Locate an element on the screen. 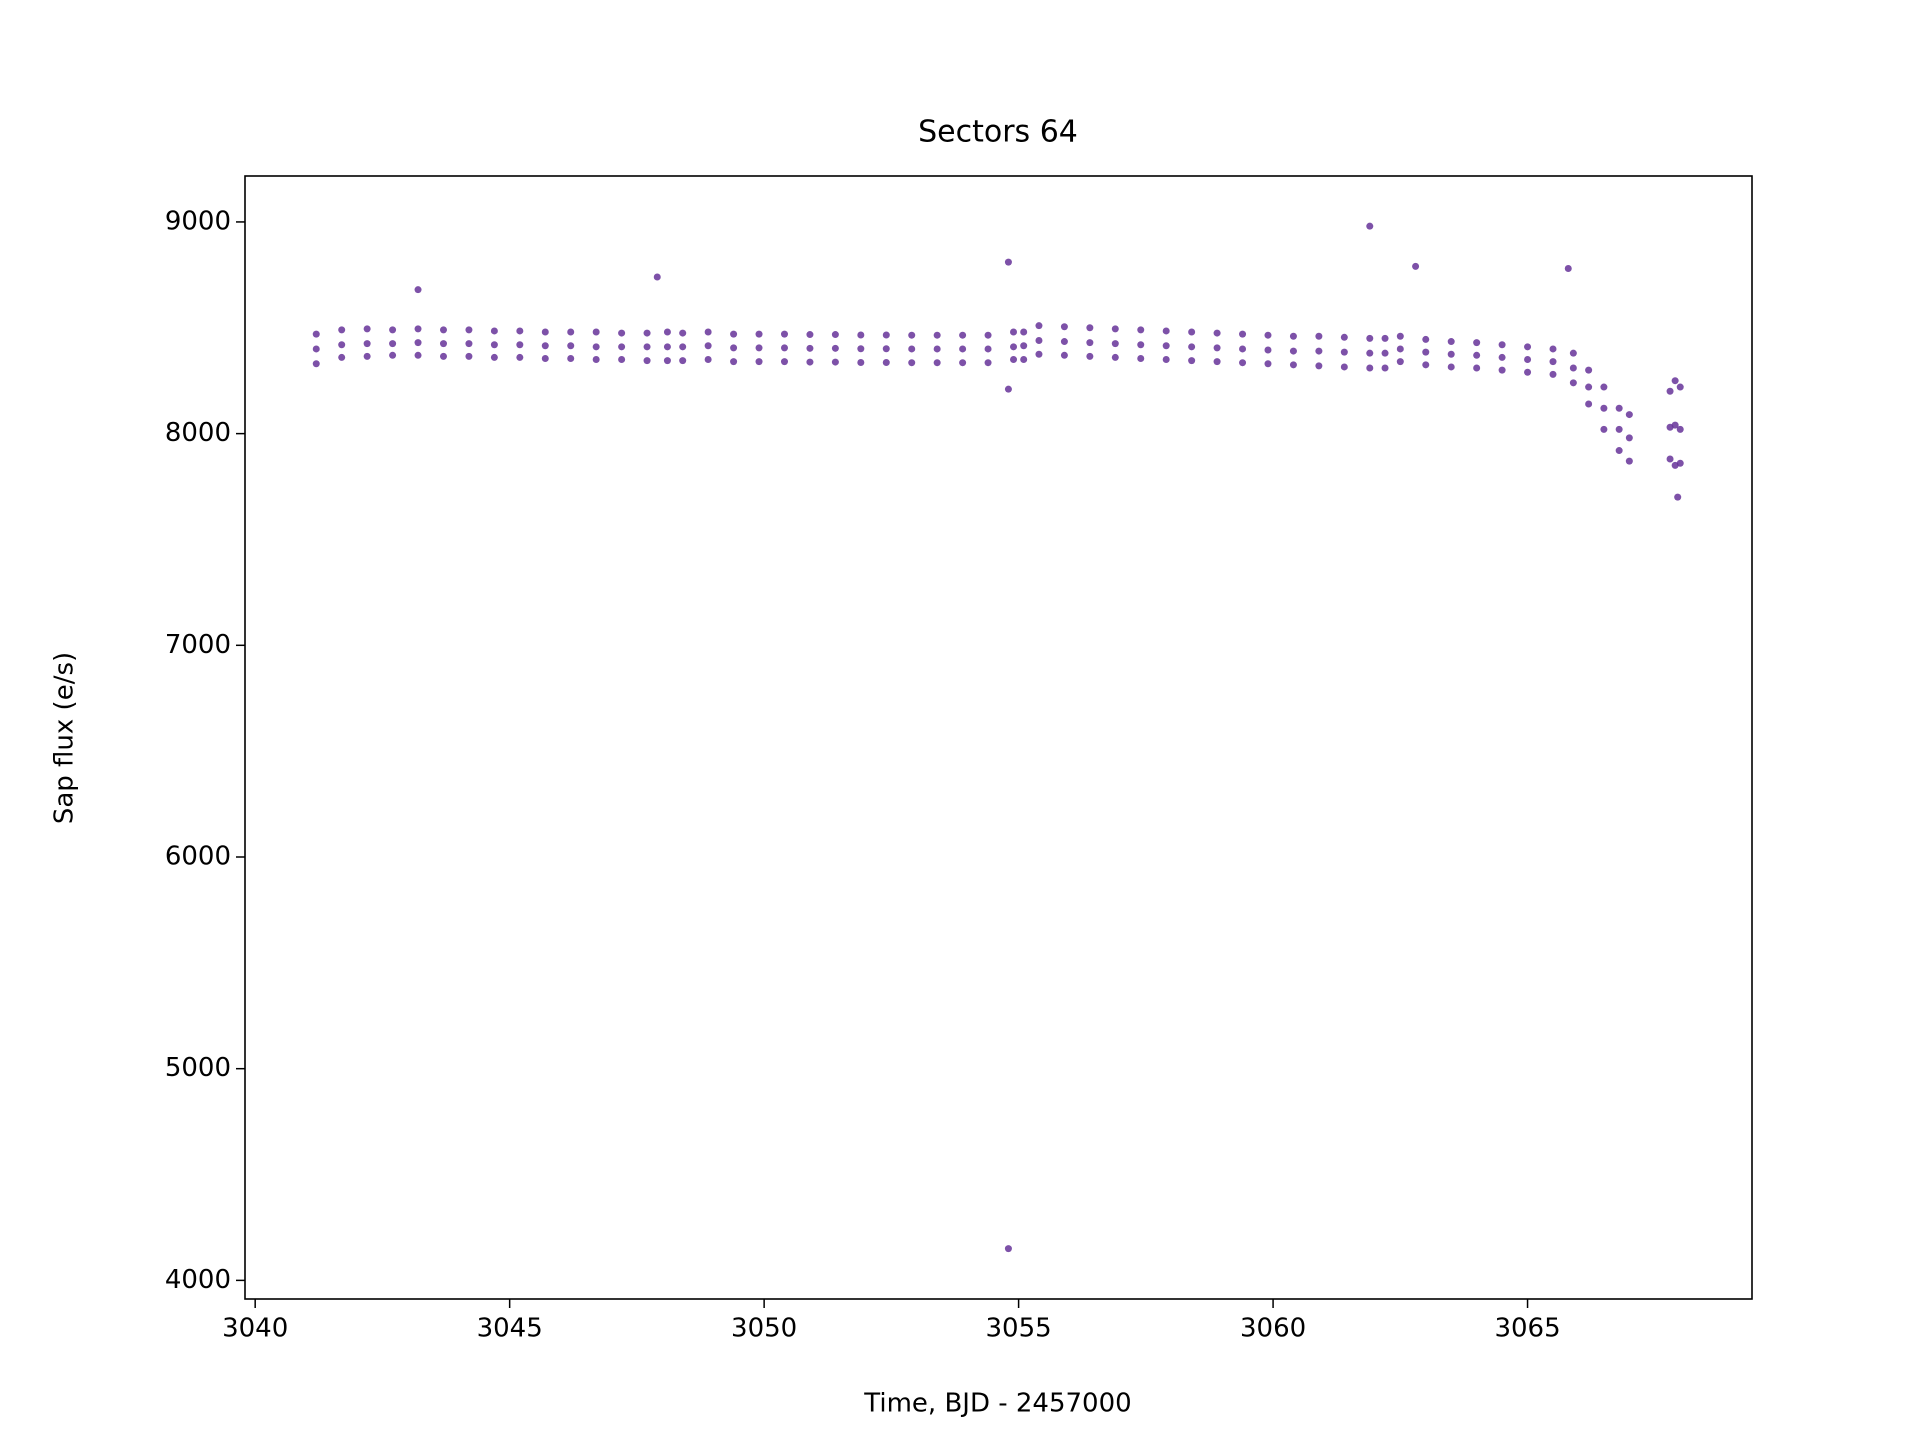 The image size is (1920, 1440). x-tick-label: 3045 is located at coordinates (510, 1329).